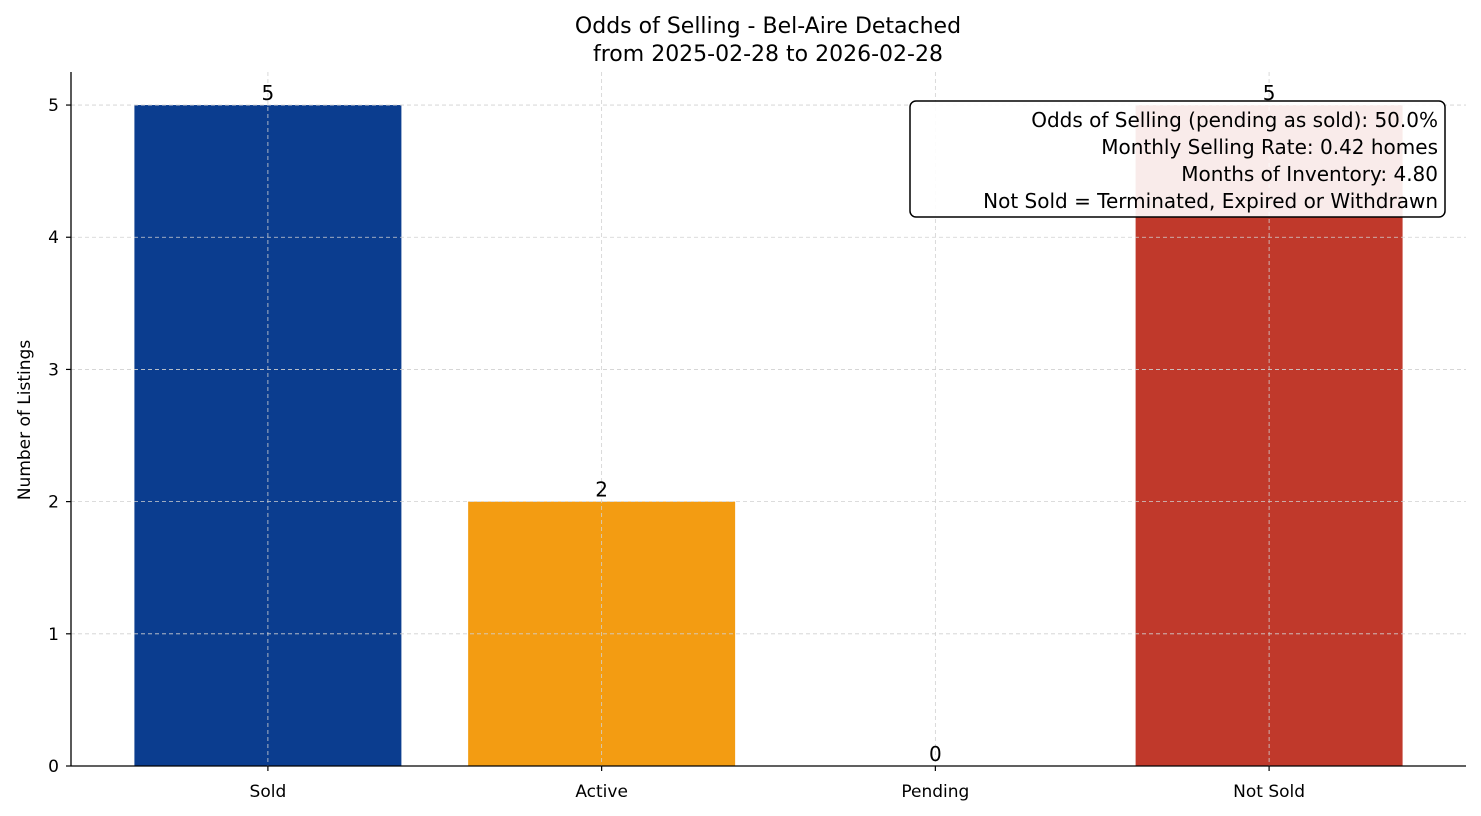 The image size is (1481, 816). What do you see at coordinates (53, 635) in the screenshot?
I see `y-tick-label: 1` at bounding box center [53, 635].